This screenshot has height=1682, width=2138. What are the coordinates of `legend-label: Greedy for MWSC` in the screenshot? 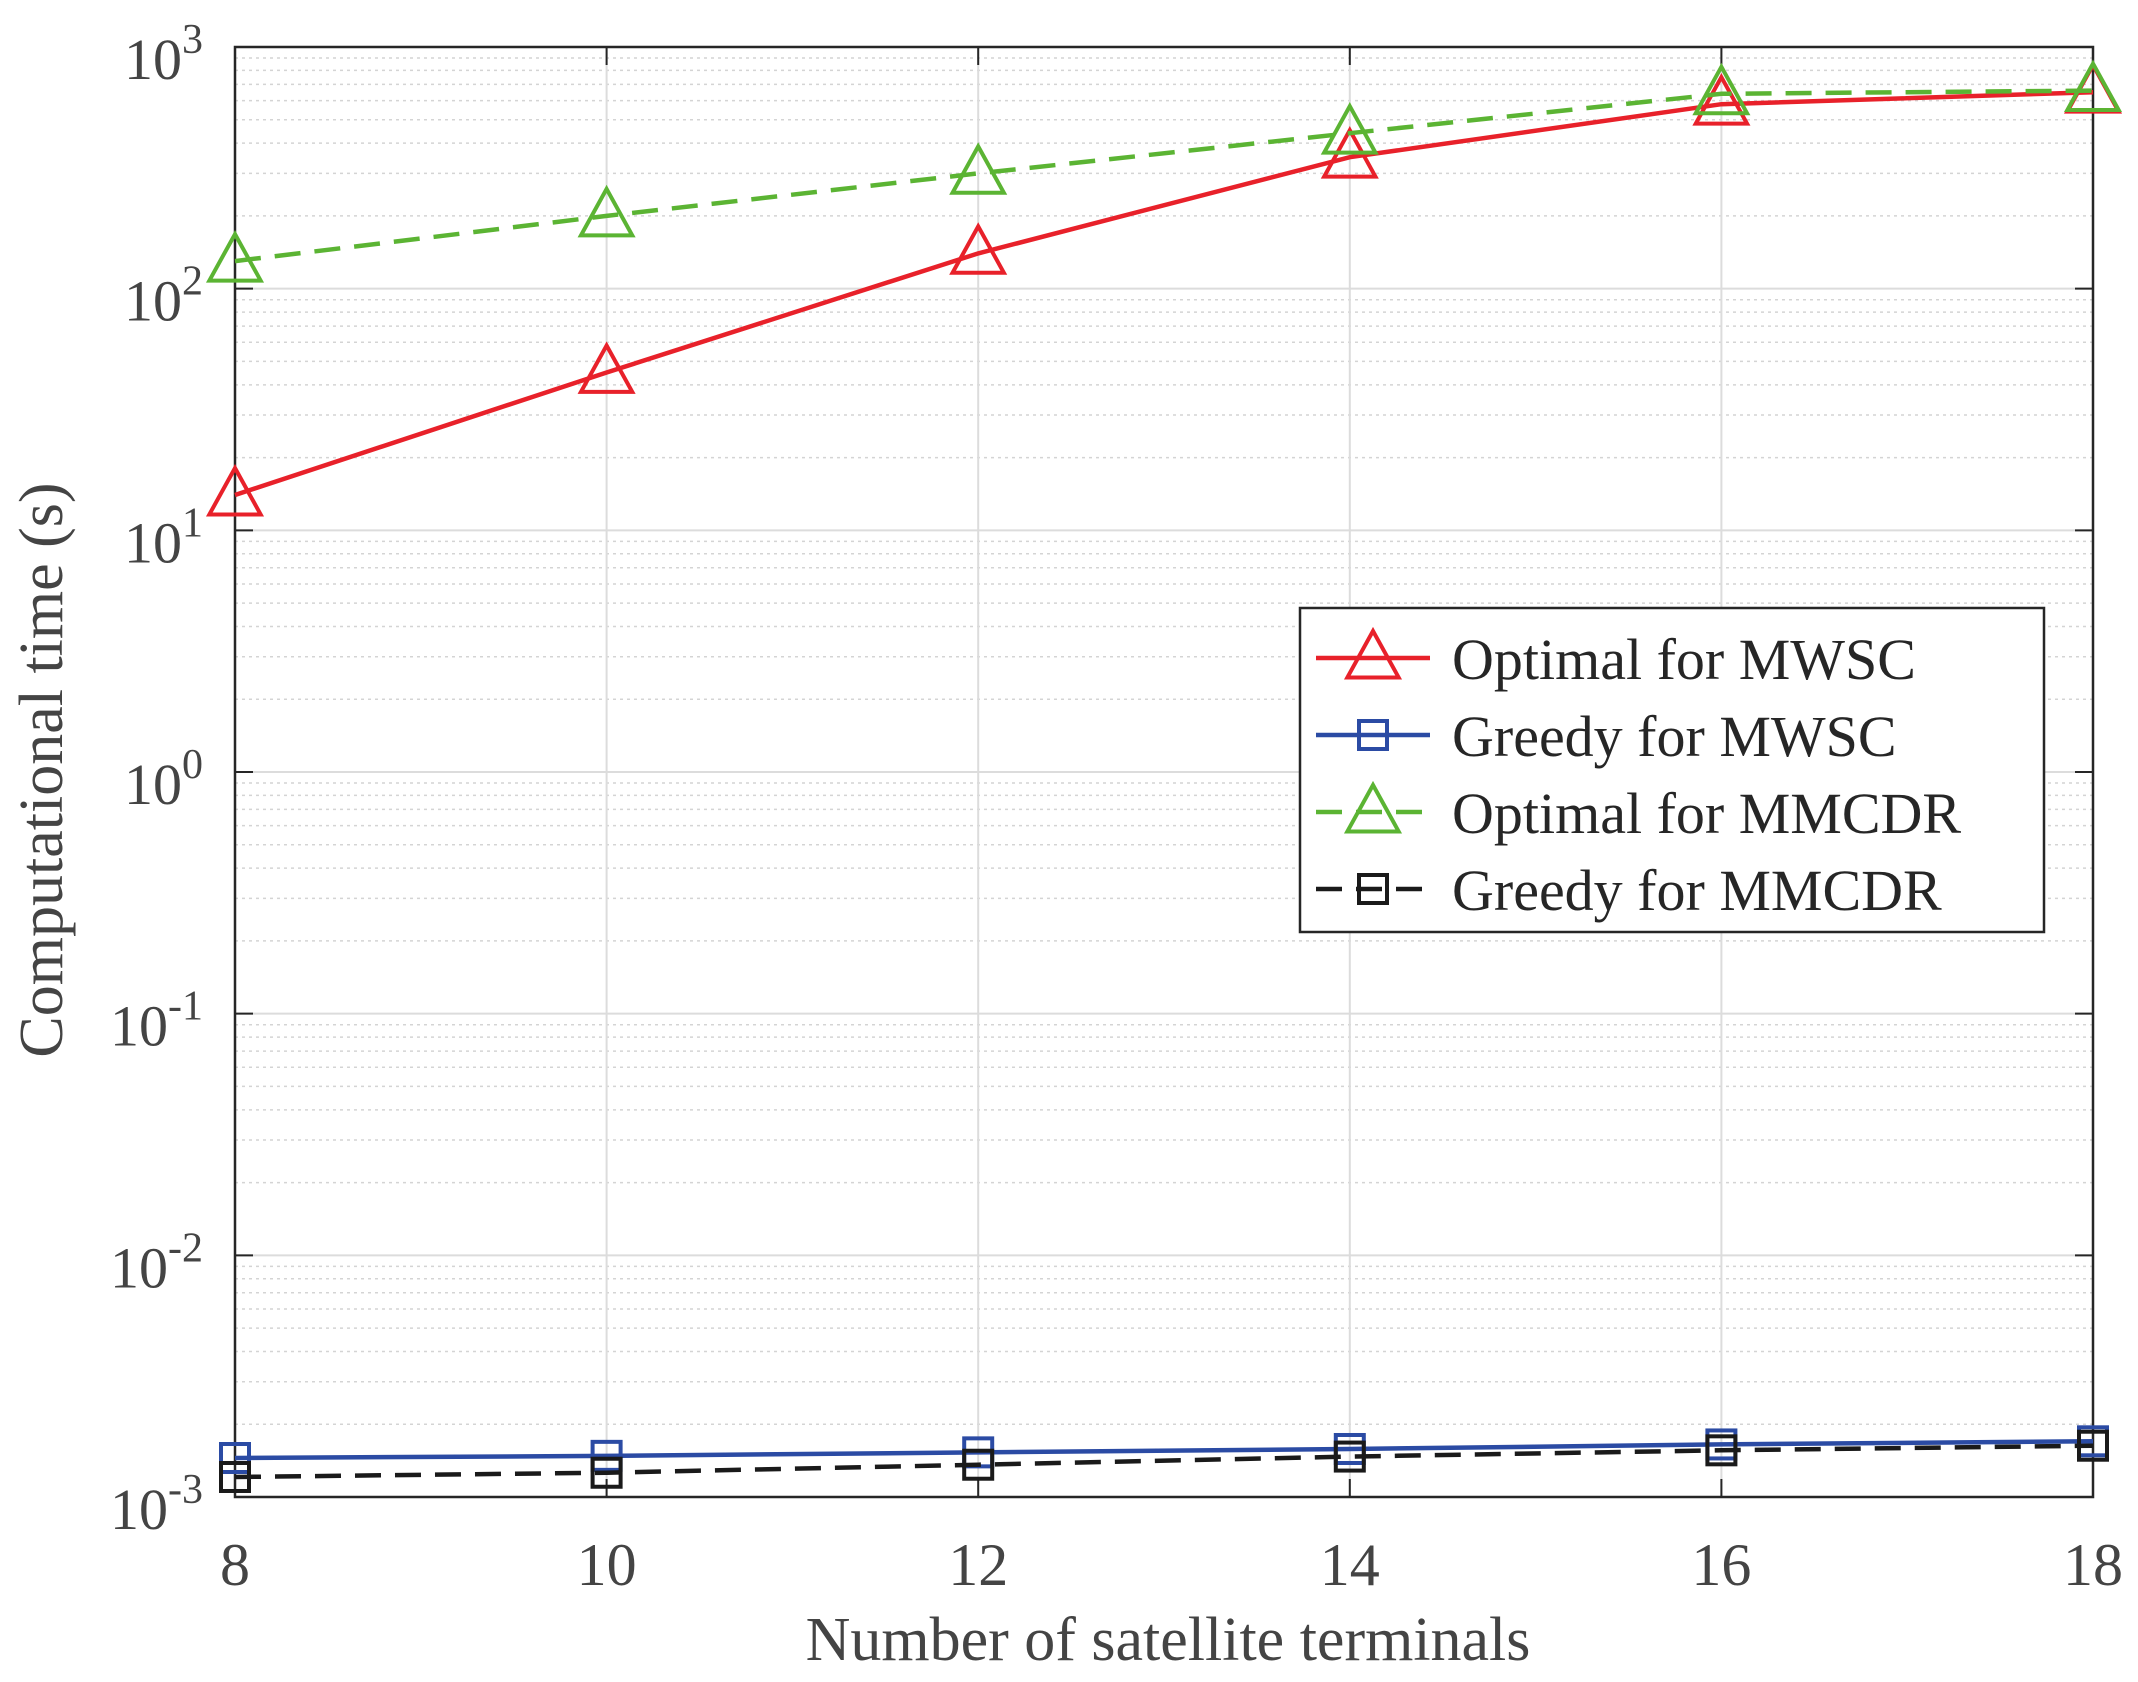 It's located at (1674, 736).